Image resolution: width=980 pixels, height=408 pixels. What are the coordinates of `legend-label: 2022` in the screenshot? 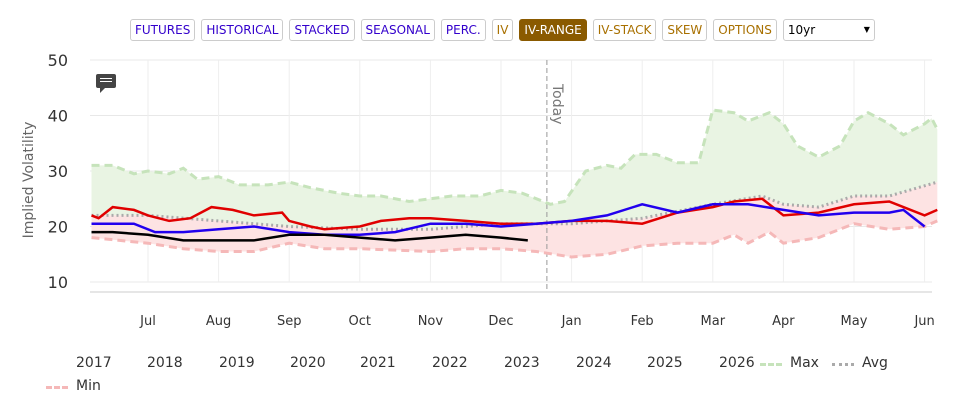 It's located at (450, 363).